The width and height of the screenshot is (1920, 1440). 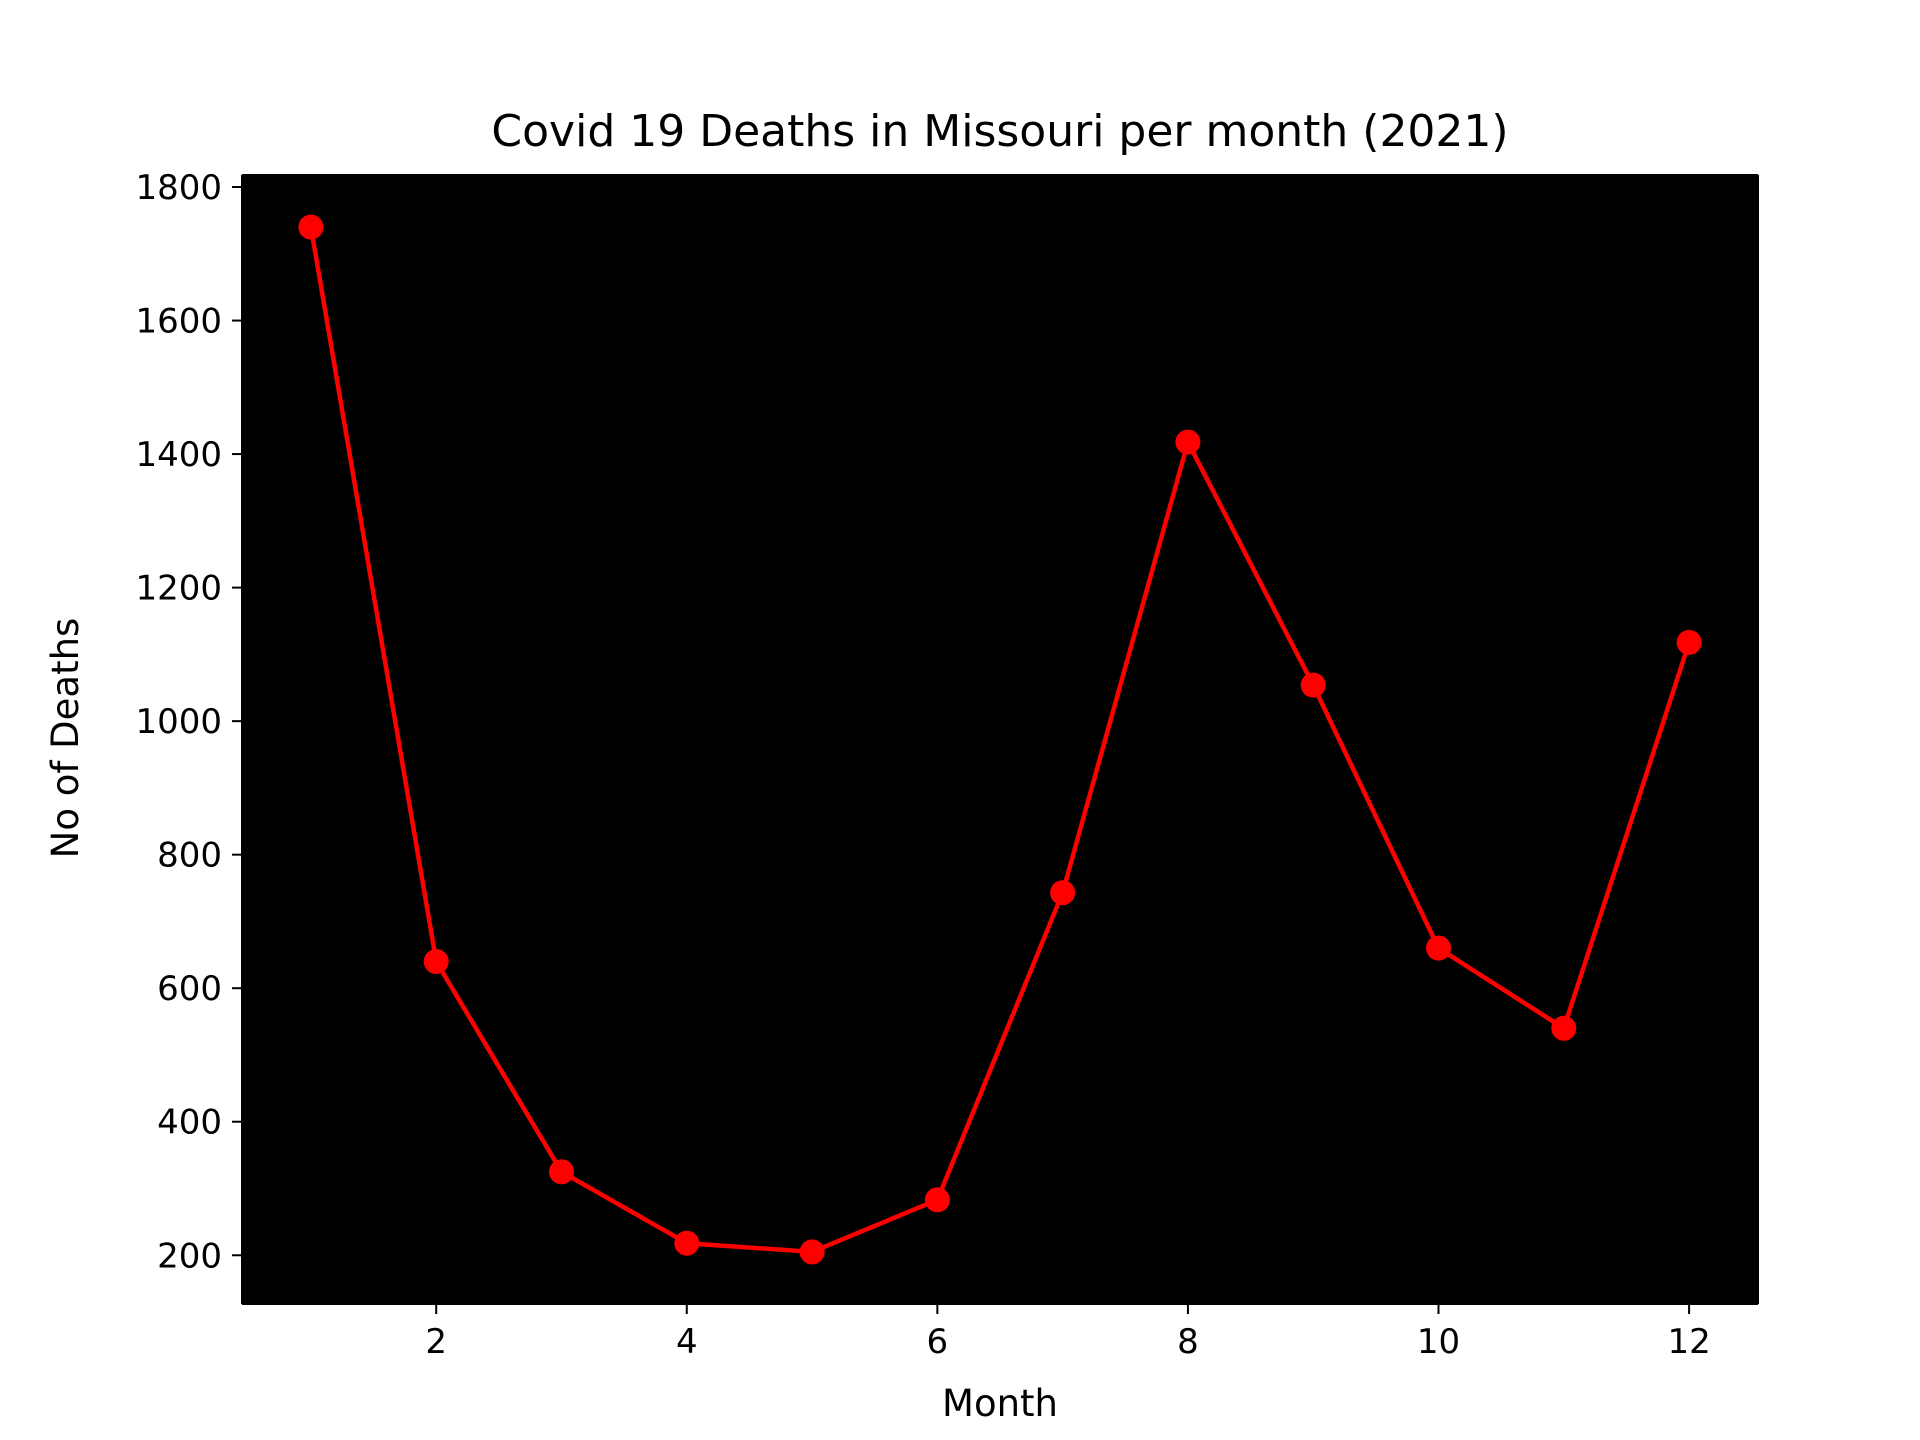 What do you see at coordinates (1188, 1342) in the screenshot?
I see `x-tick-label-8: 8` at bounding box center [1188, 1342].